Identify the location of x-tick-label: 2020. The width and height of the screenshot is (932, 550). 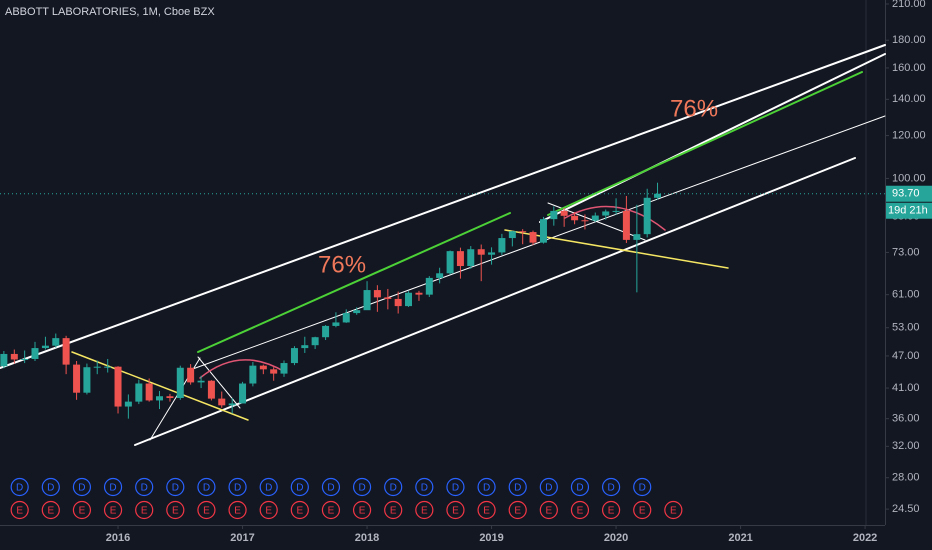
(616, 538).